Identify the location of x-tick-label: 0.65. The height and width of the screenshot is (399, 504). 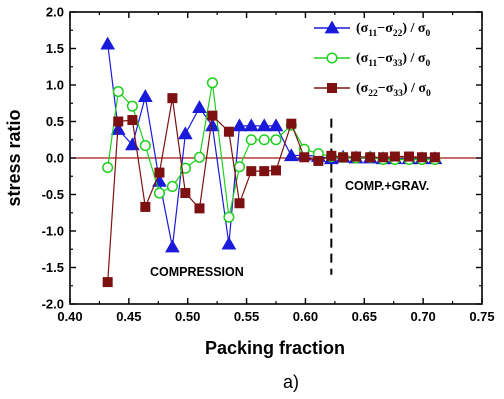
(364, 316).